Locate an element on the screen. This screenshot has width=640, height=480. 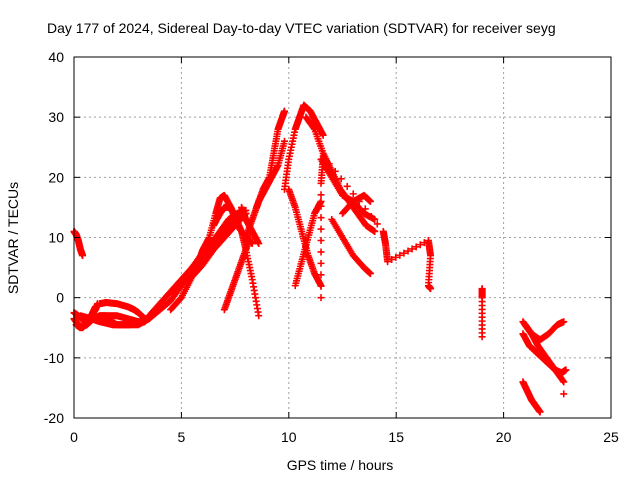
x-tick-label: 20 is located at coordinates (504, 437).